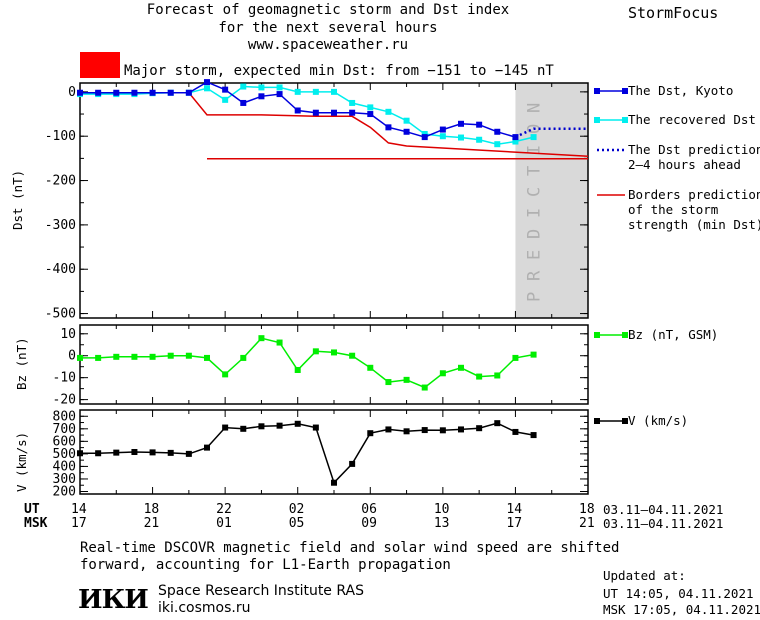  I want to click on ut-tick-label: 14, so click(79, 509).